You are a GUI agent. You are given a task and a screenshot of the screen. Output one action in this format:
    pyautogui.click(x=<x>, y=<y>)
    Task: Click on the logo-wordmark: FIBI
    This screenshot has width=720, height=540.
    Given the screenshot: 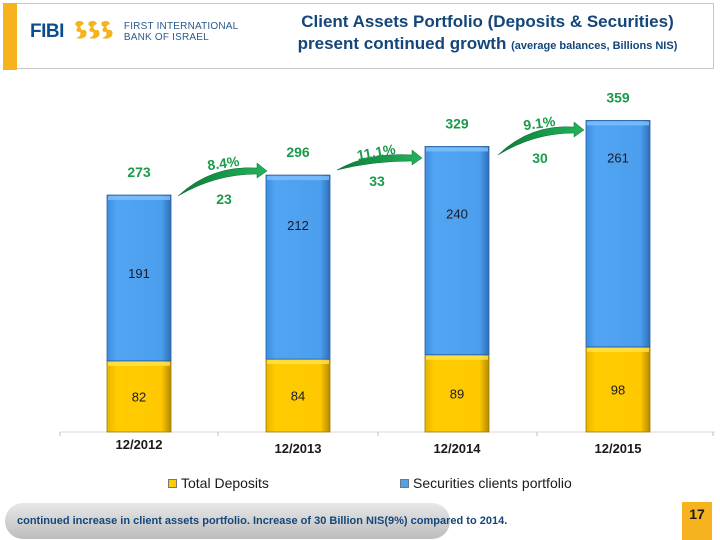 What is the action you would take?
    pyautogui.click(x=47, y=31)
    